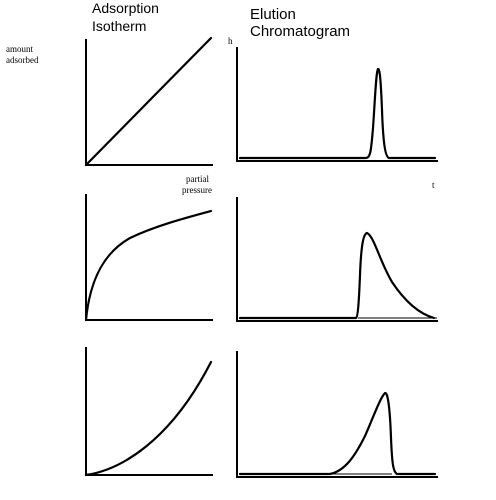 The height and width of the screenshot is (500, 496). What do you see at coordinates (337, 113) in the screenshot?
I see `peak-symmetric` at bounding box center [337, 113].